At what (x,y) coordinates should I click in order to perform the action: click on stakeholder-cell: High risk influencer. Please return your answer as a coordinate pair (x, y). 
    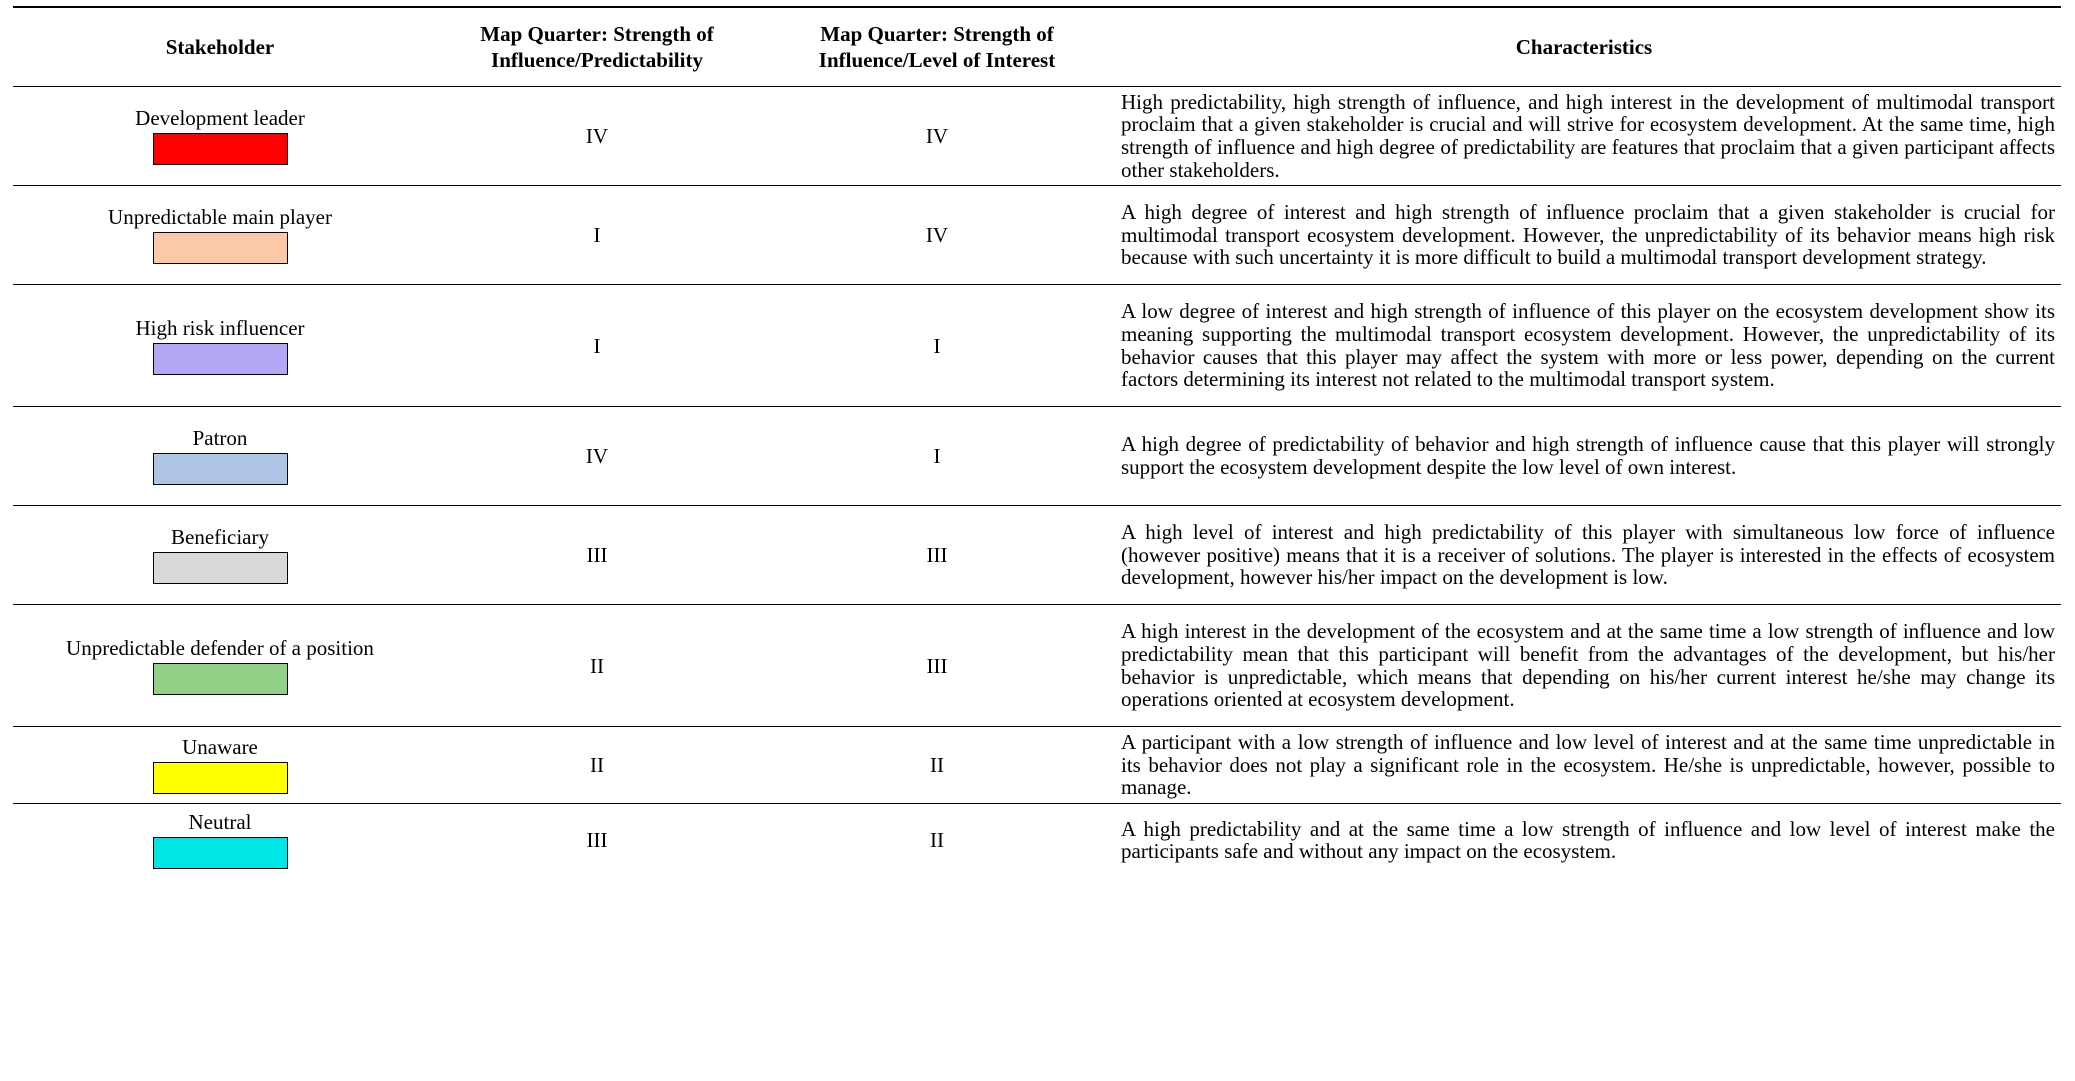
    Looking at the image, I should click on (220, 346).